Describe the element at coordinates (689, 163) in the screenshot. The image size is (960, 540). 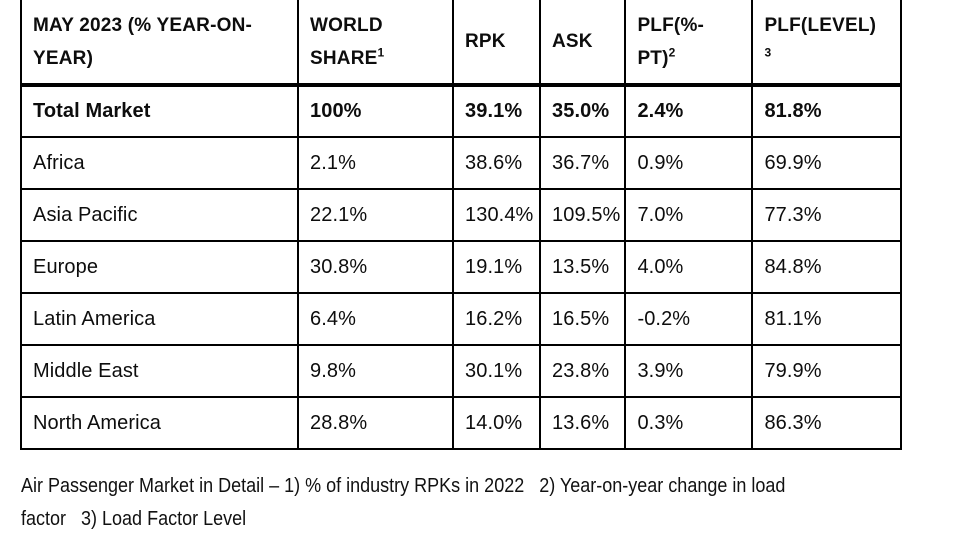
I see `plf-pt-cell: 0.9%` at that location.